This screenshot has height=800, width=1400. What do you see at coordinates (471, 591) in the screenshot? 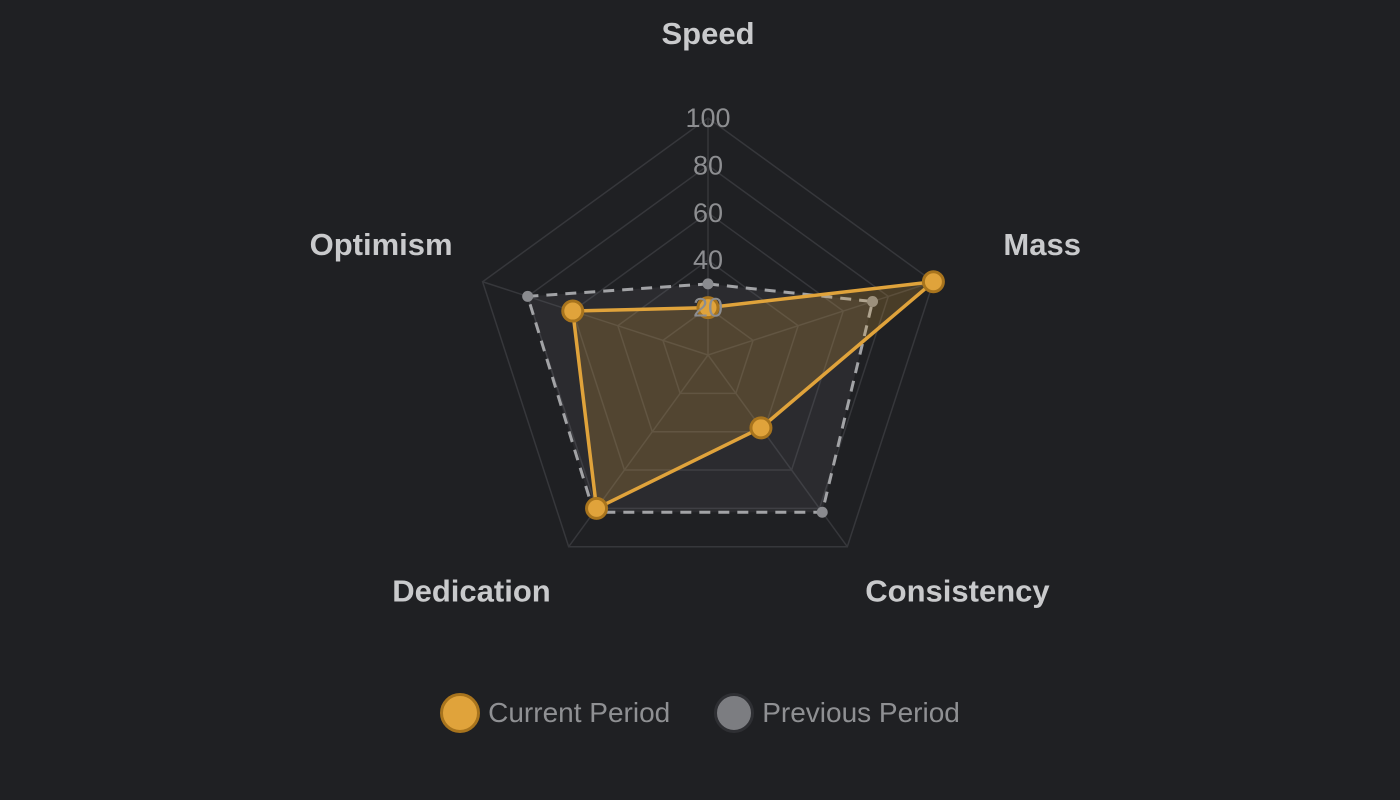
I see `axis-label-dedication: Dedication` at bounding box center [471, 591].